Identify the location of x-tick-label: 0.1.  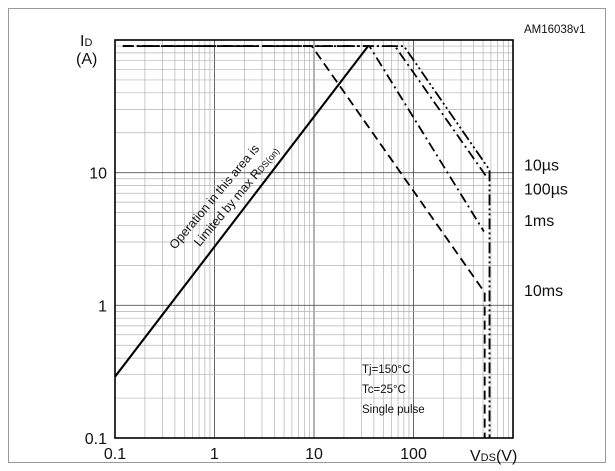
(115, 454).